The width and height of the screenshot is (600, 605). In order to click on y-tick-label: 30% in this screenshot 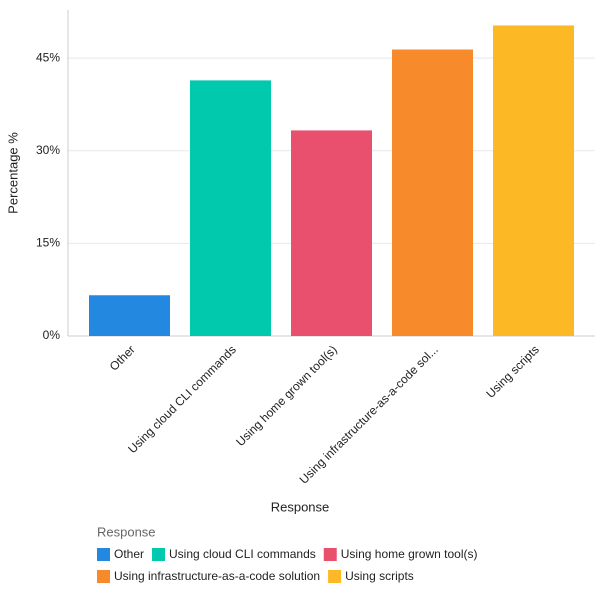, I will do `click(48, 150)`.